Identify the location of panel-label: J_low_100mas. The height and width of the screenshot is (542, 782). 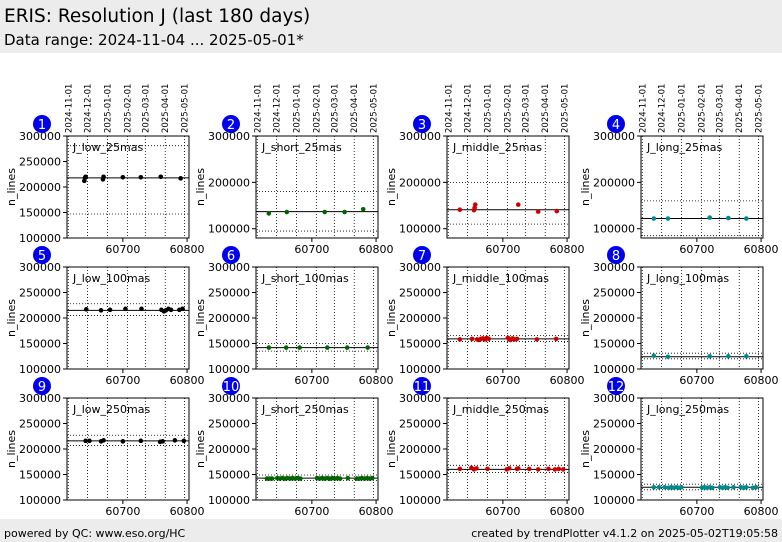
(111, 278).